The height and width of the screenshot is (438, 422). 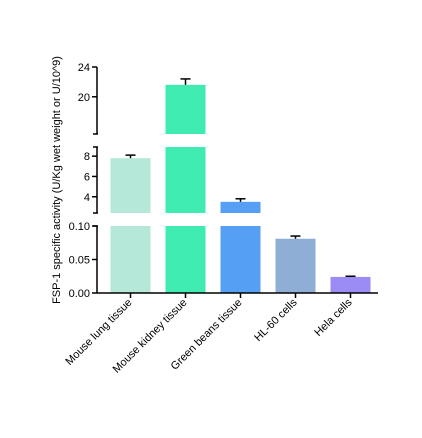 What do you see at coordinates (79, 294) in the screenshot?
I see `y-tick-label: 0.00` at bounding box center [79, 294].